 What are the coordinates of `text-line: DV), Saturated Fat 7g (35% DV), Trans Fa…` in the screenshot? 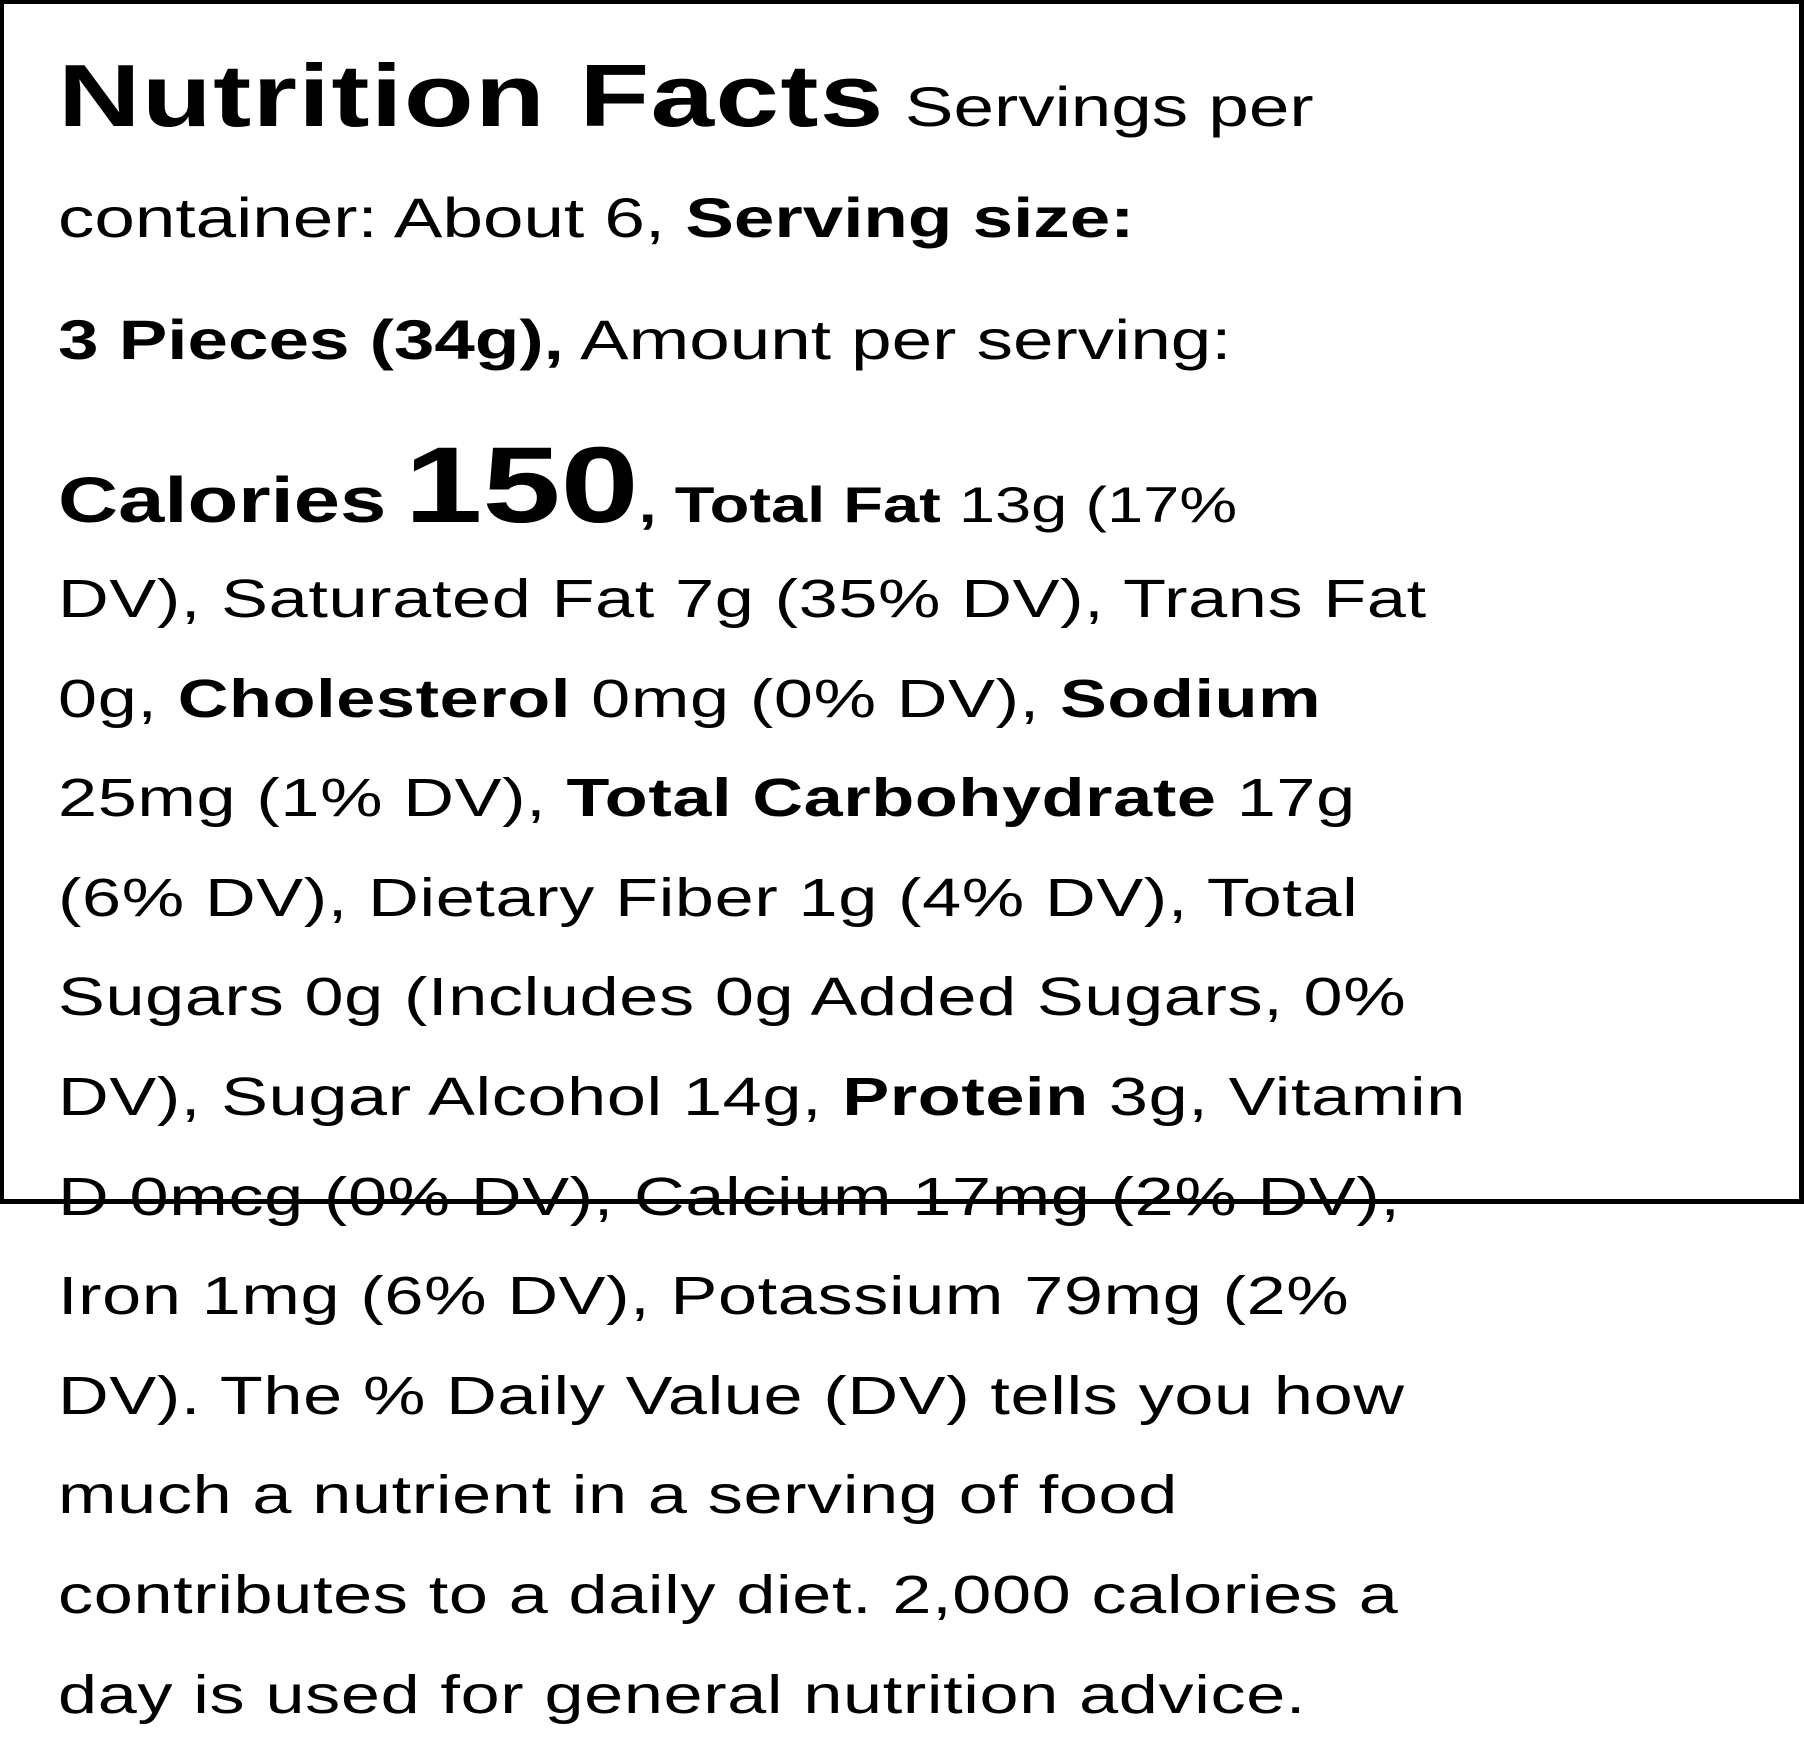 It's located at (762, 600).